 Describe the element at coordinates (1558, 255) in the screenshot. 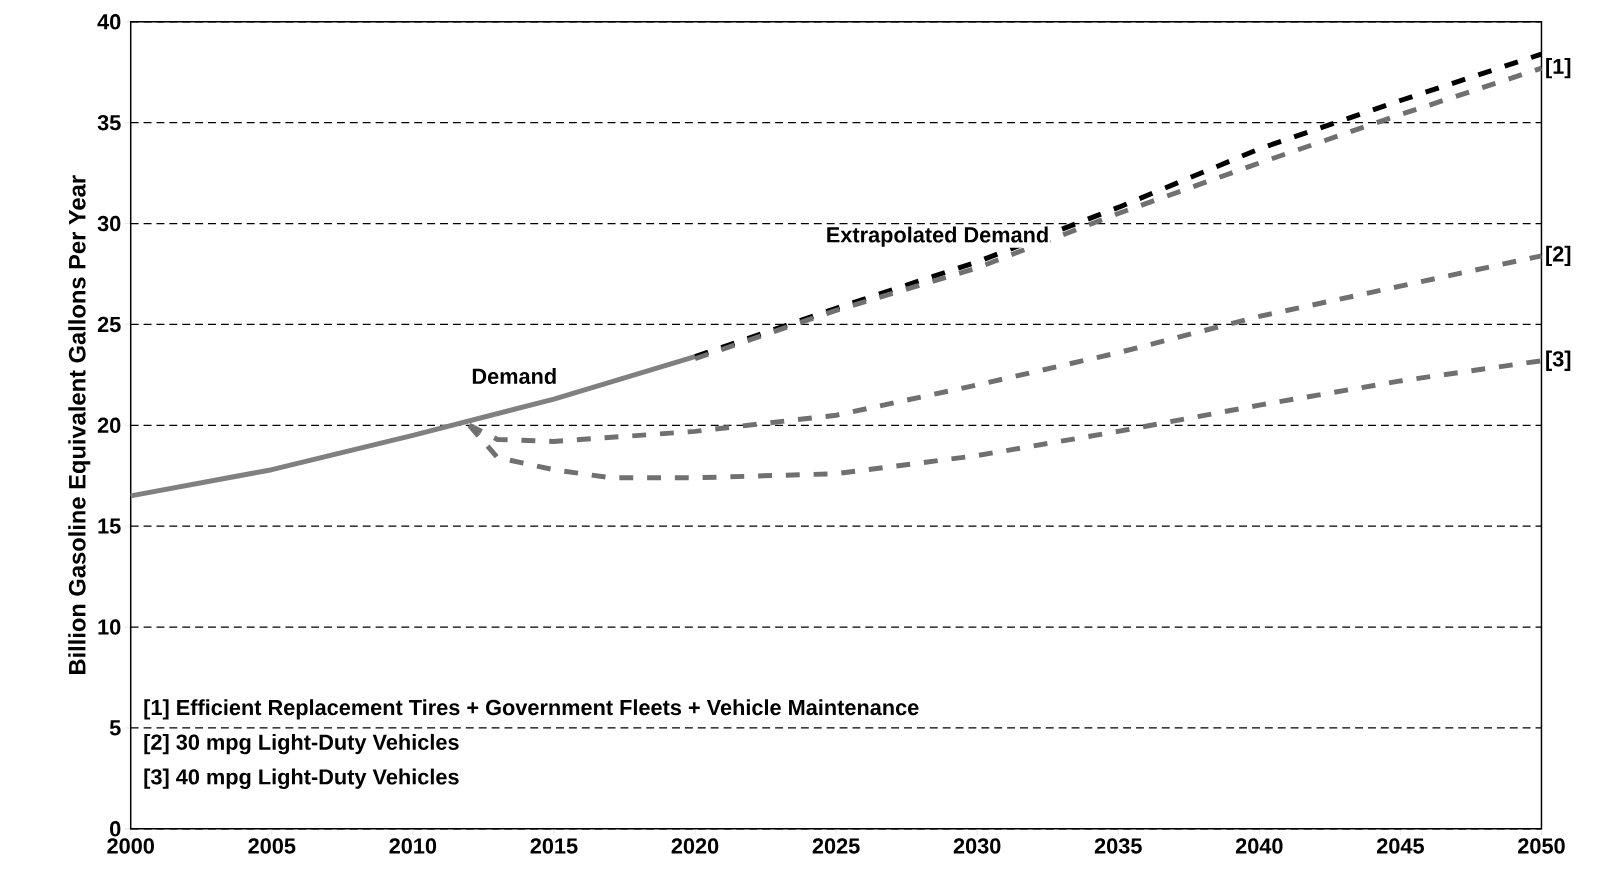

I see `series-label: [2]` at that location.